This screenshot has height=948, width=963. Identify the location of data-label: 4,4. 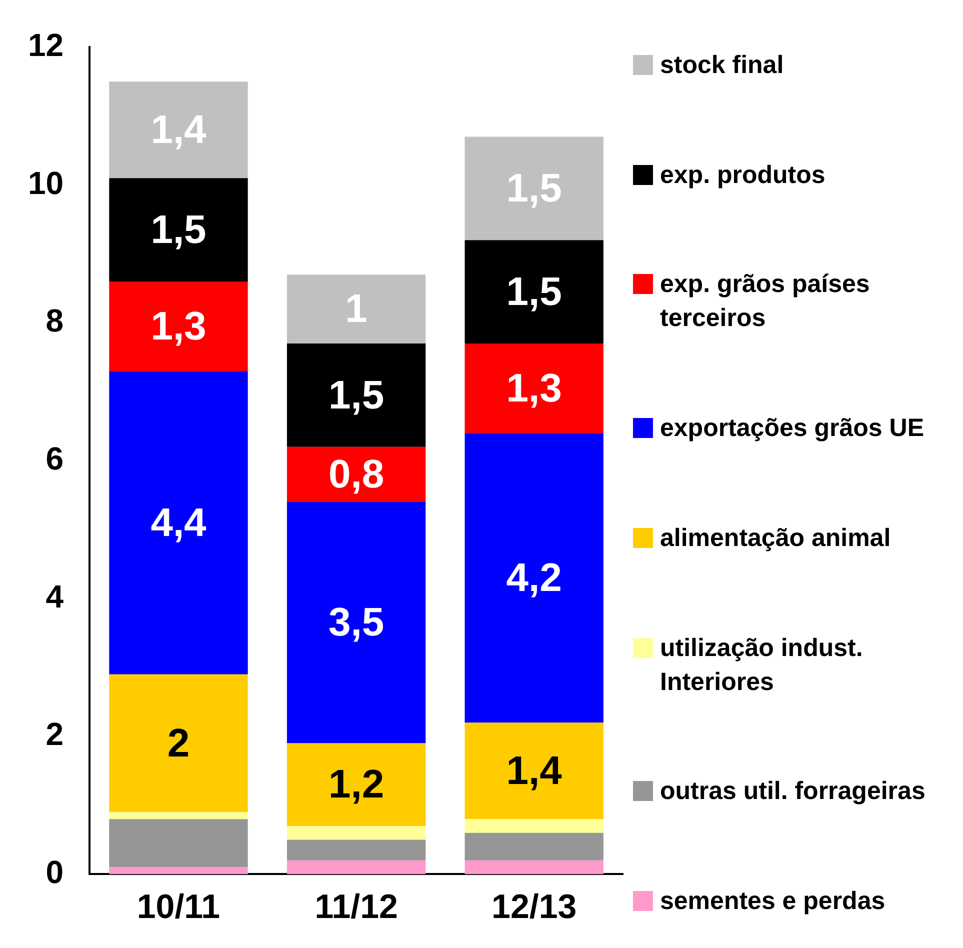
(179, 522).